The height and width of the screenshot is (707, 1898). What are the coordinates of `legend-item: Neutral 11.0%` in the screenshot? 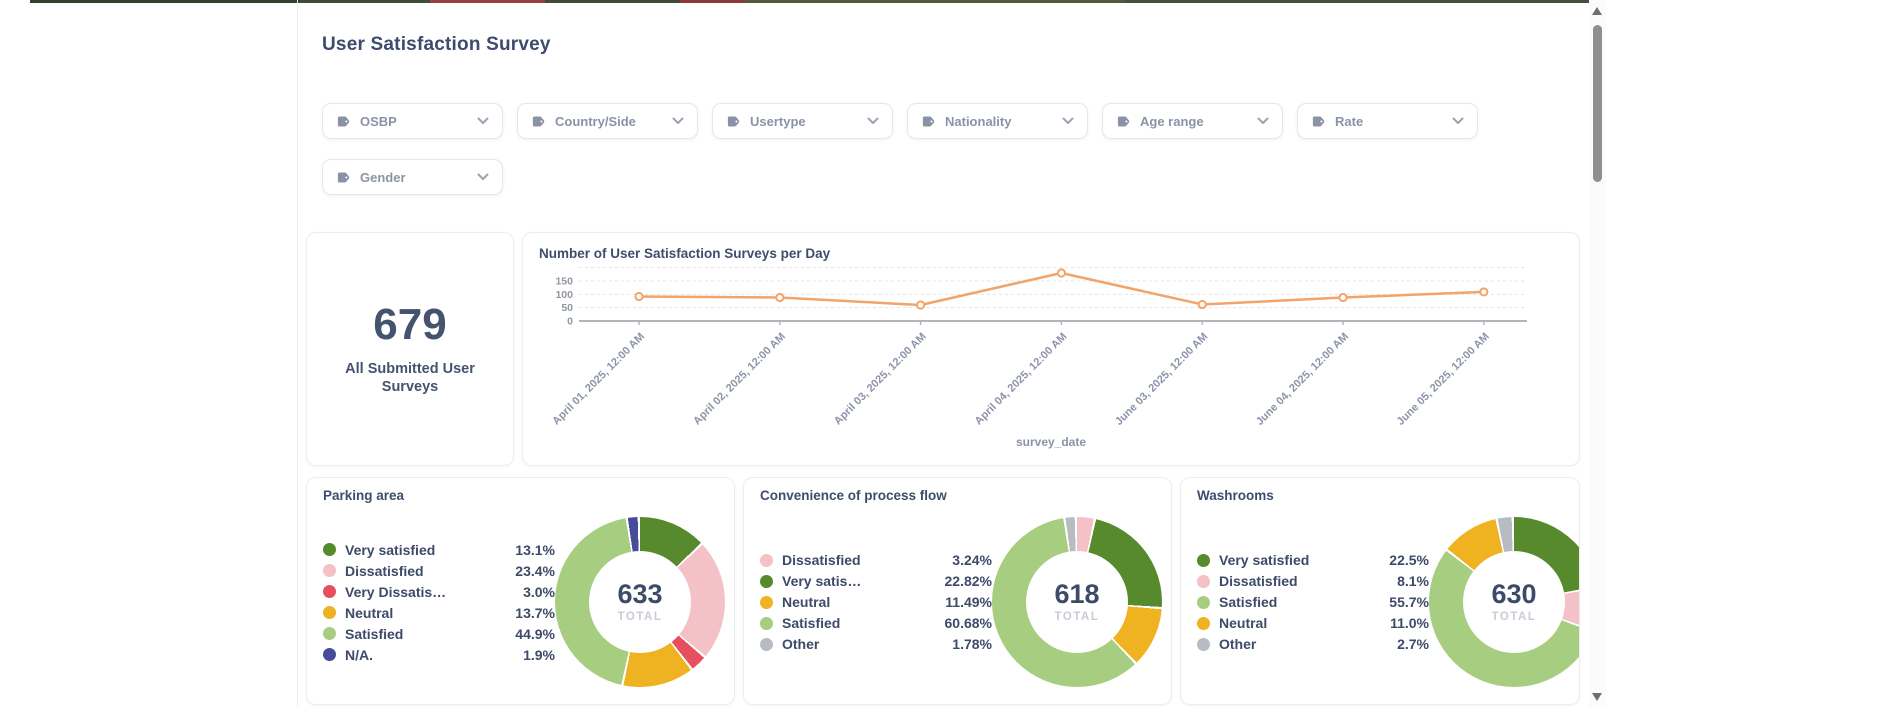 It's located at (1313, 623).